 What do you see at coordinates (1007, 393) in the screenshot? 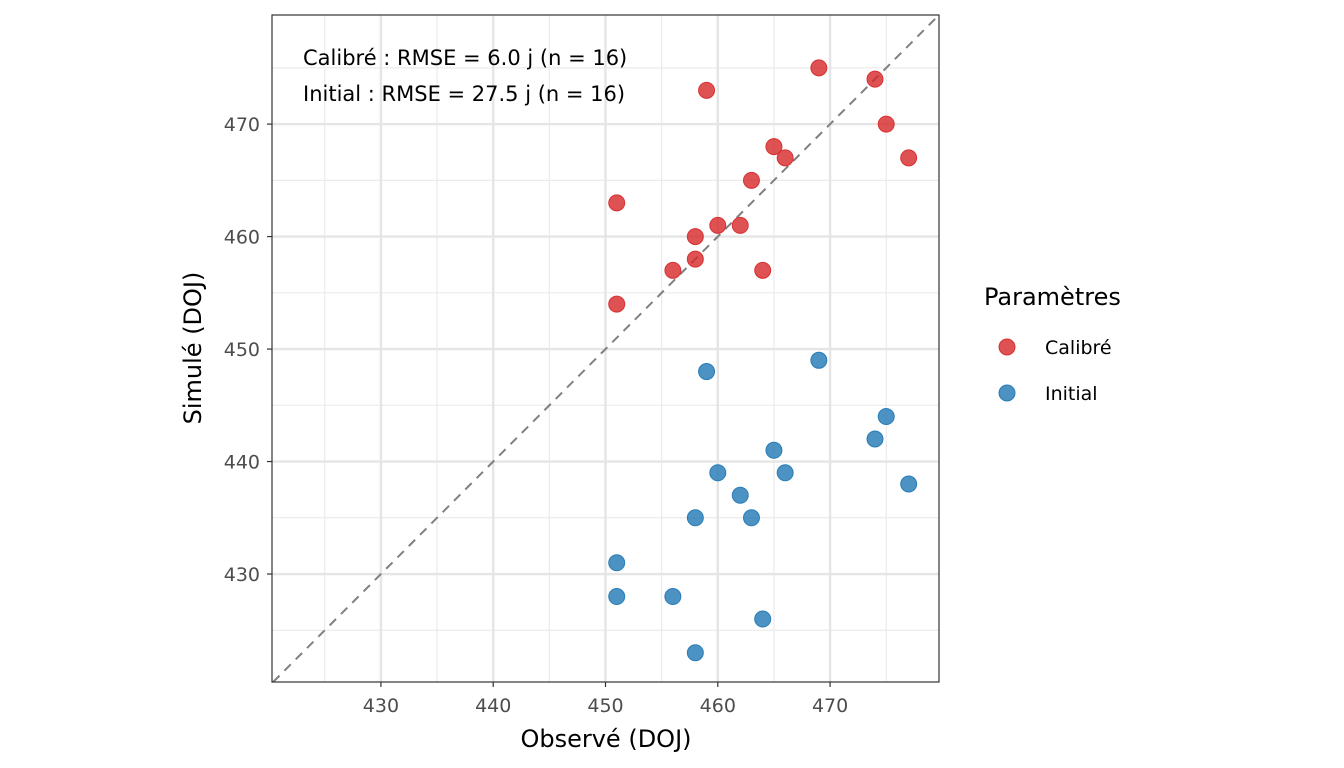
I see `legend-key-initial` at bounding box center [1007, 393].